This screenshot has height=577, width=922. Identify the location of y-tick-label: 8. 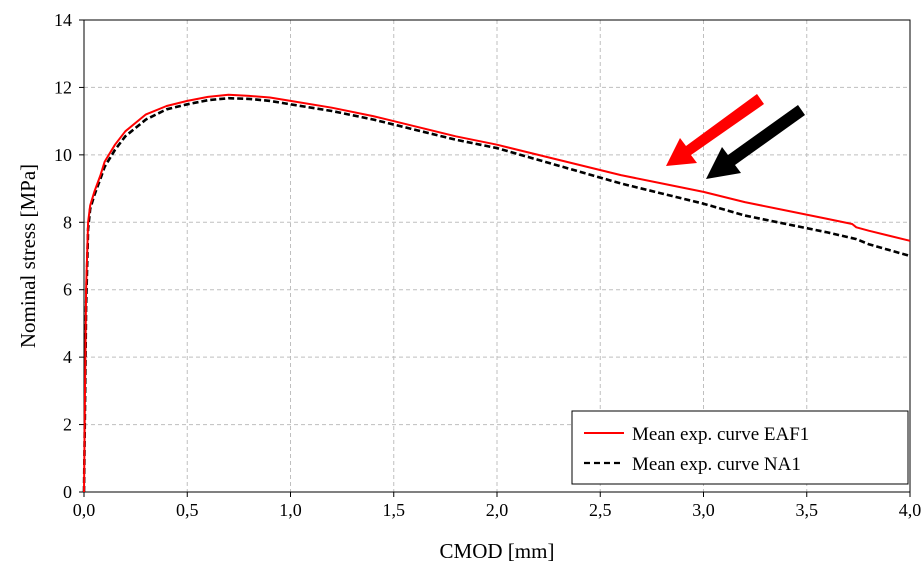
(67, 222).